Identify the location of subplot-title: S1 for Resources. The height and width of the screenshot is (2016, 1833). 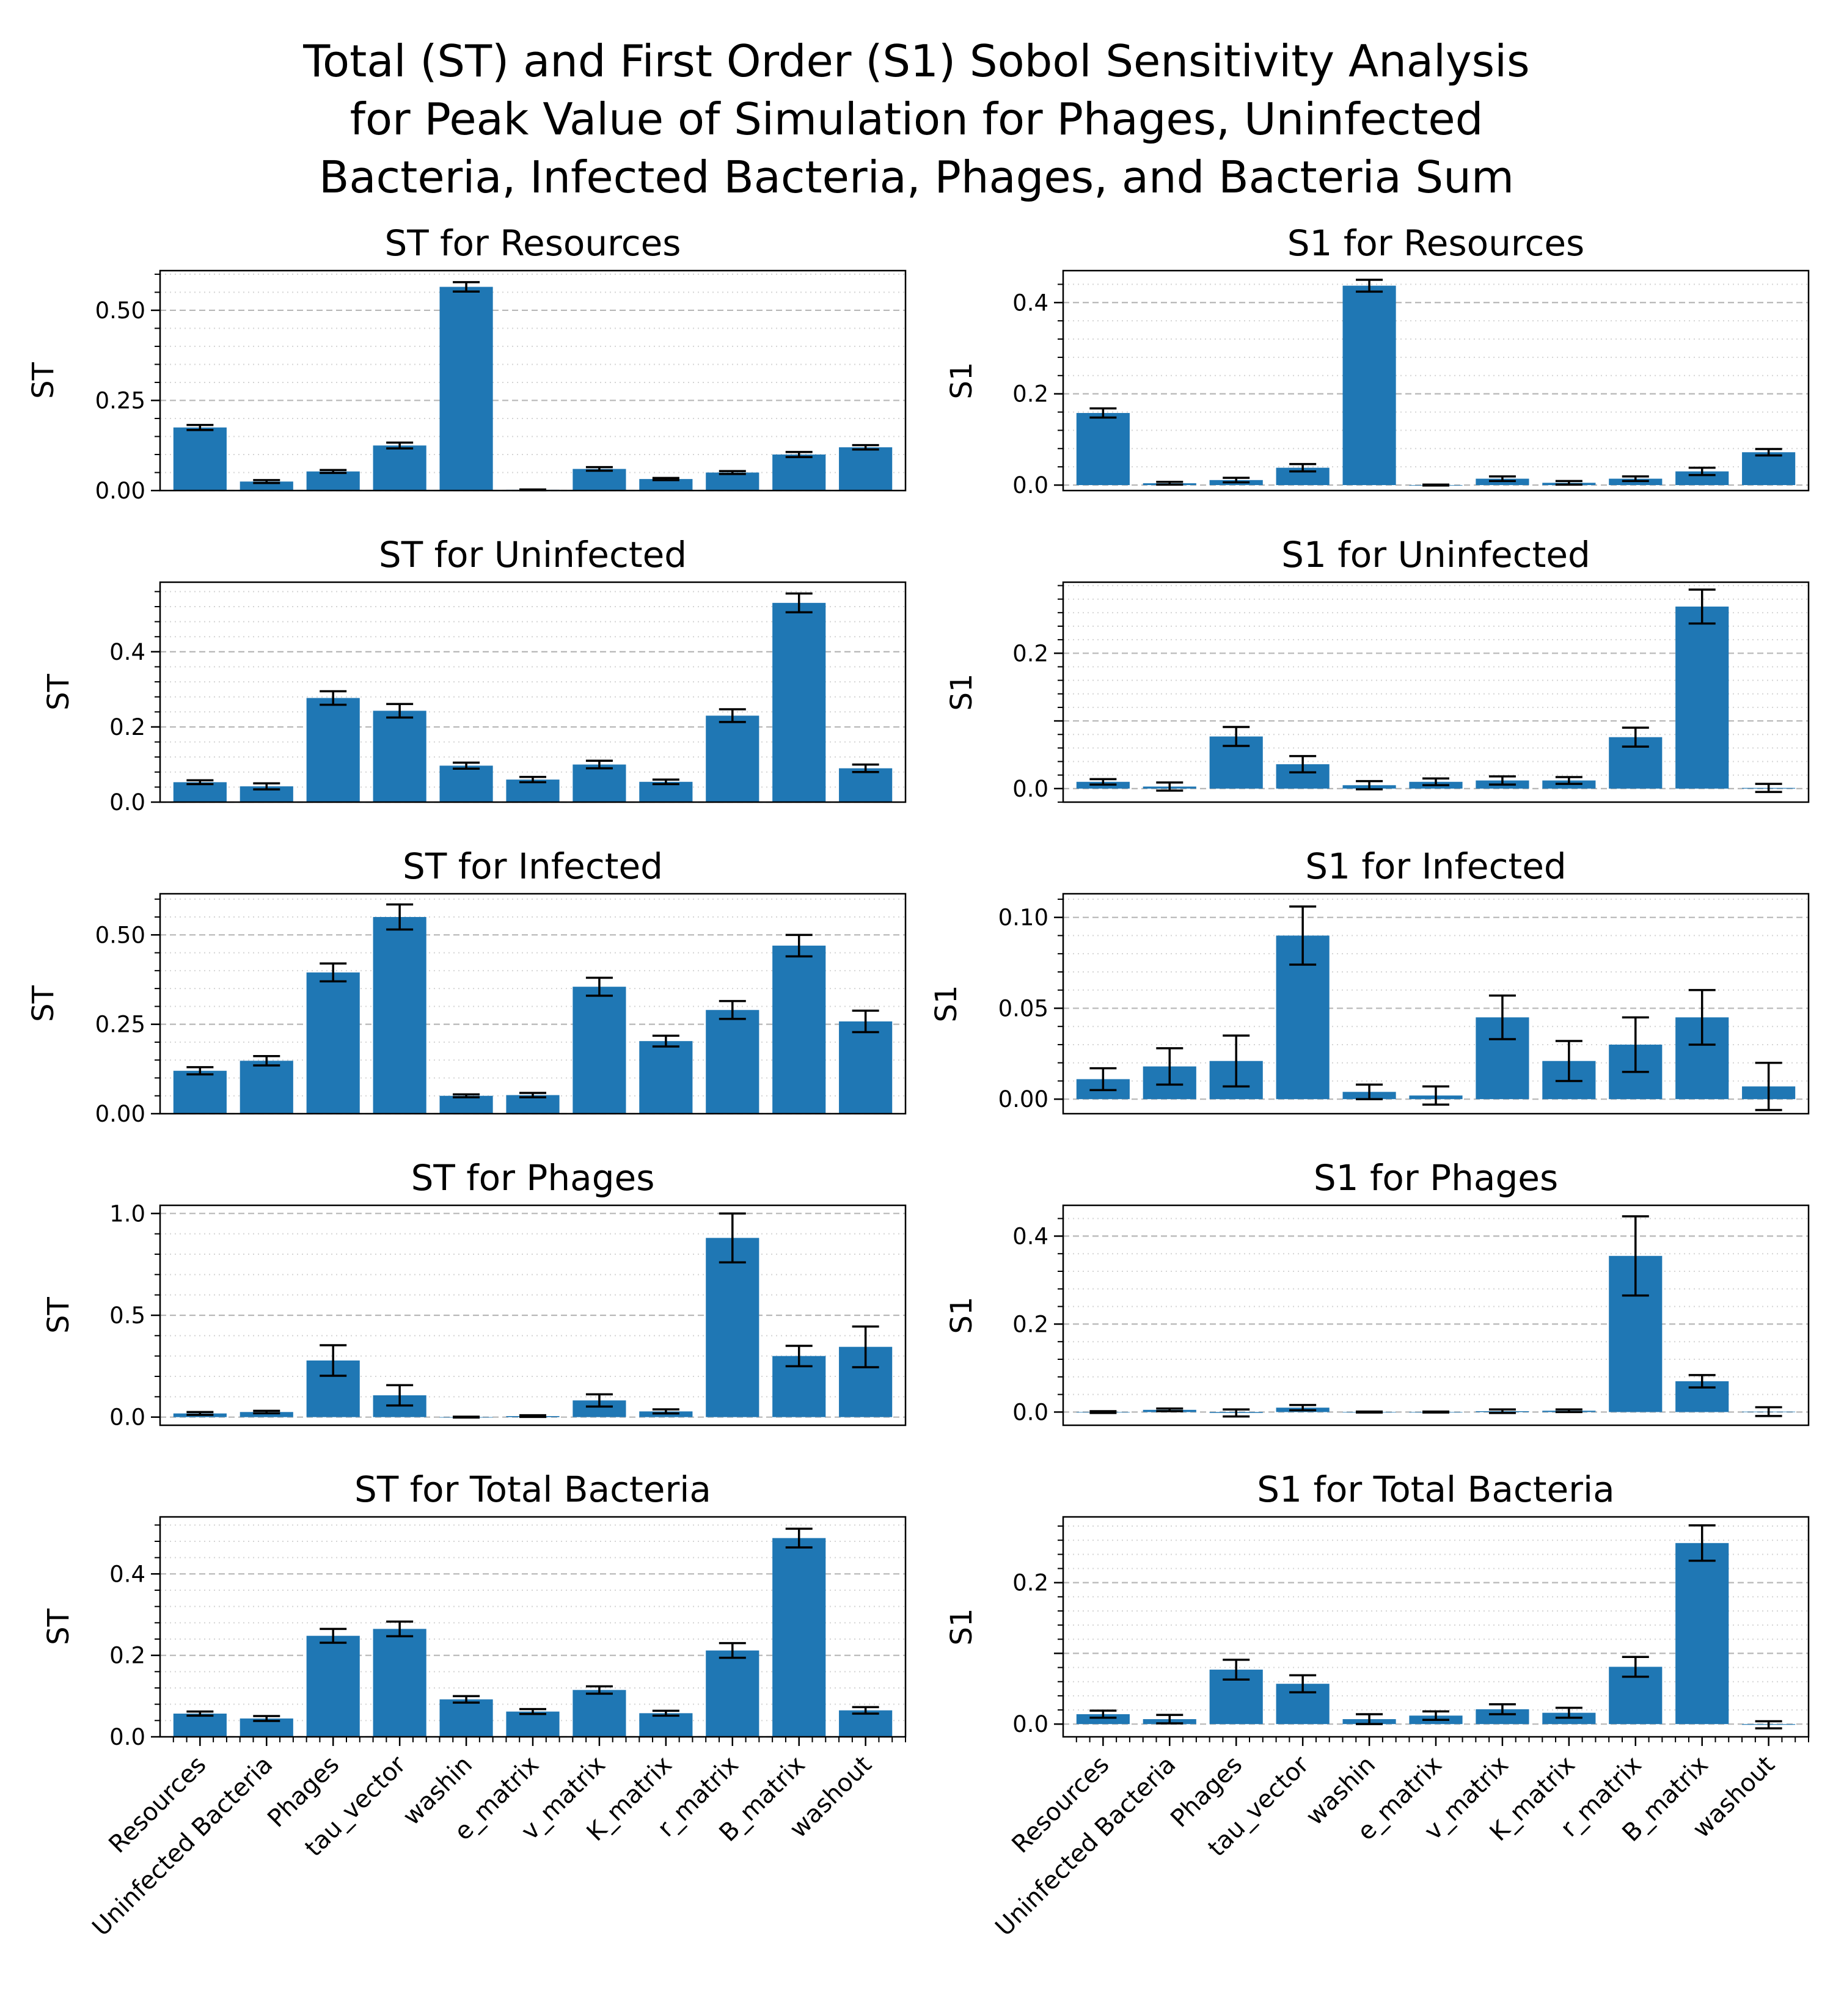
(1436, 243).